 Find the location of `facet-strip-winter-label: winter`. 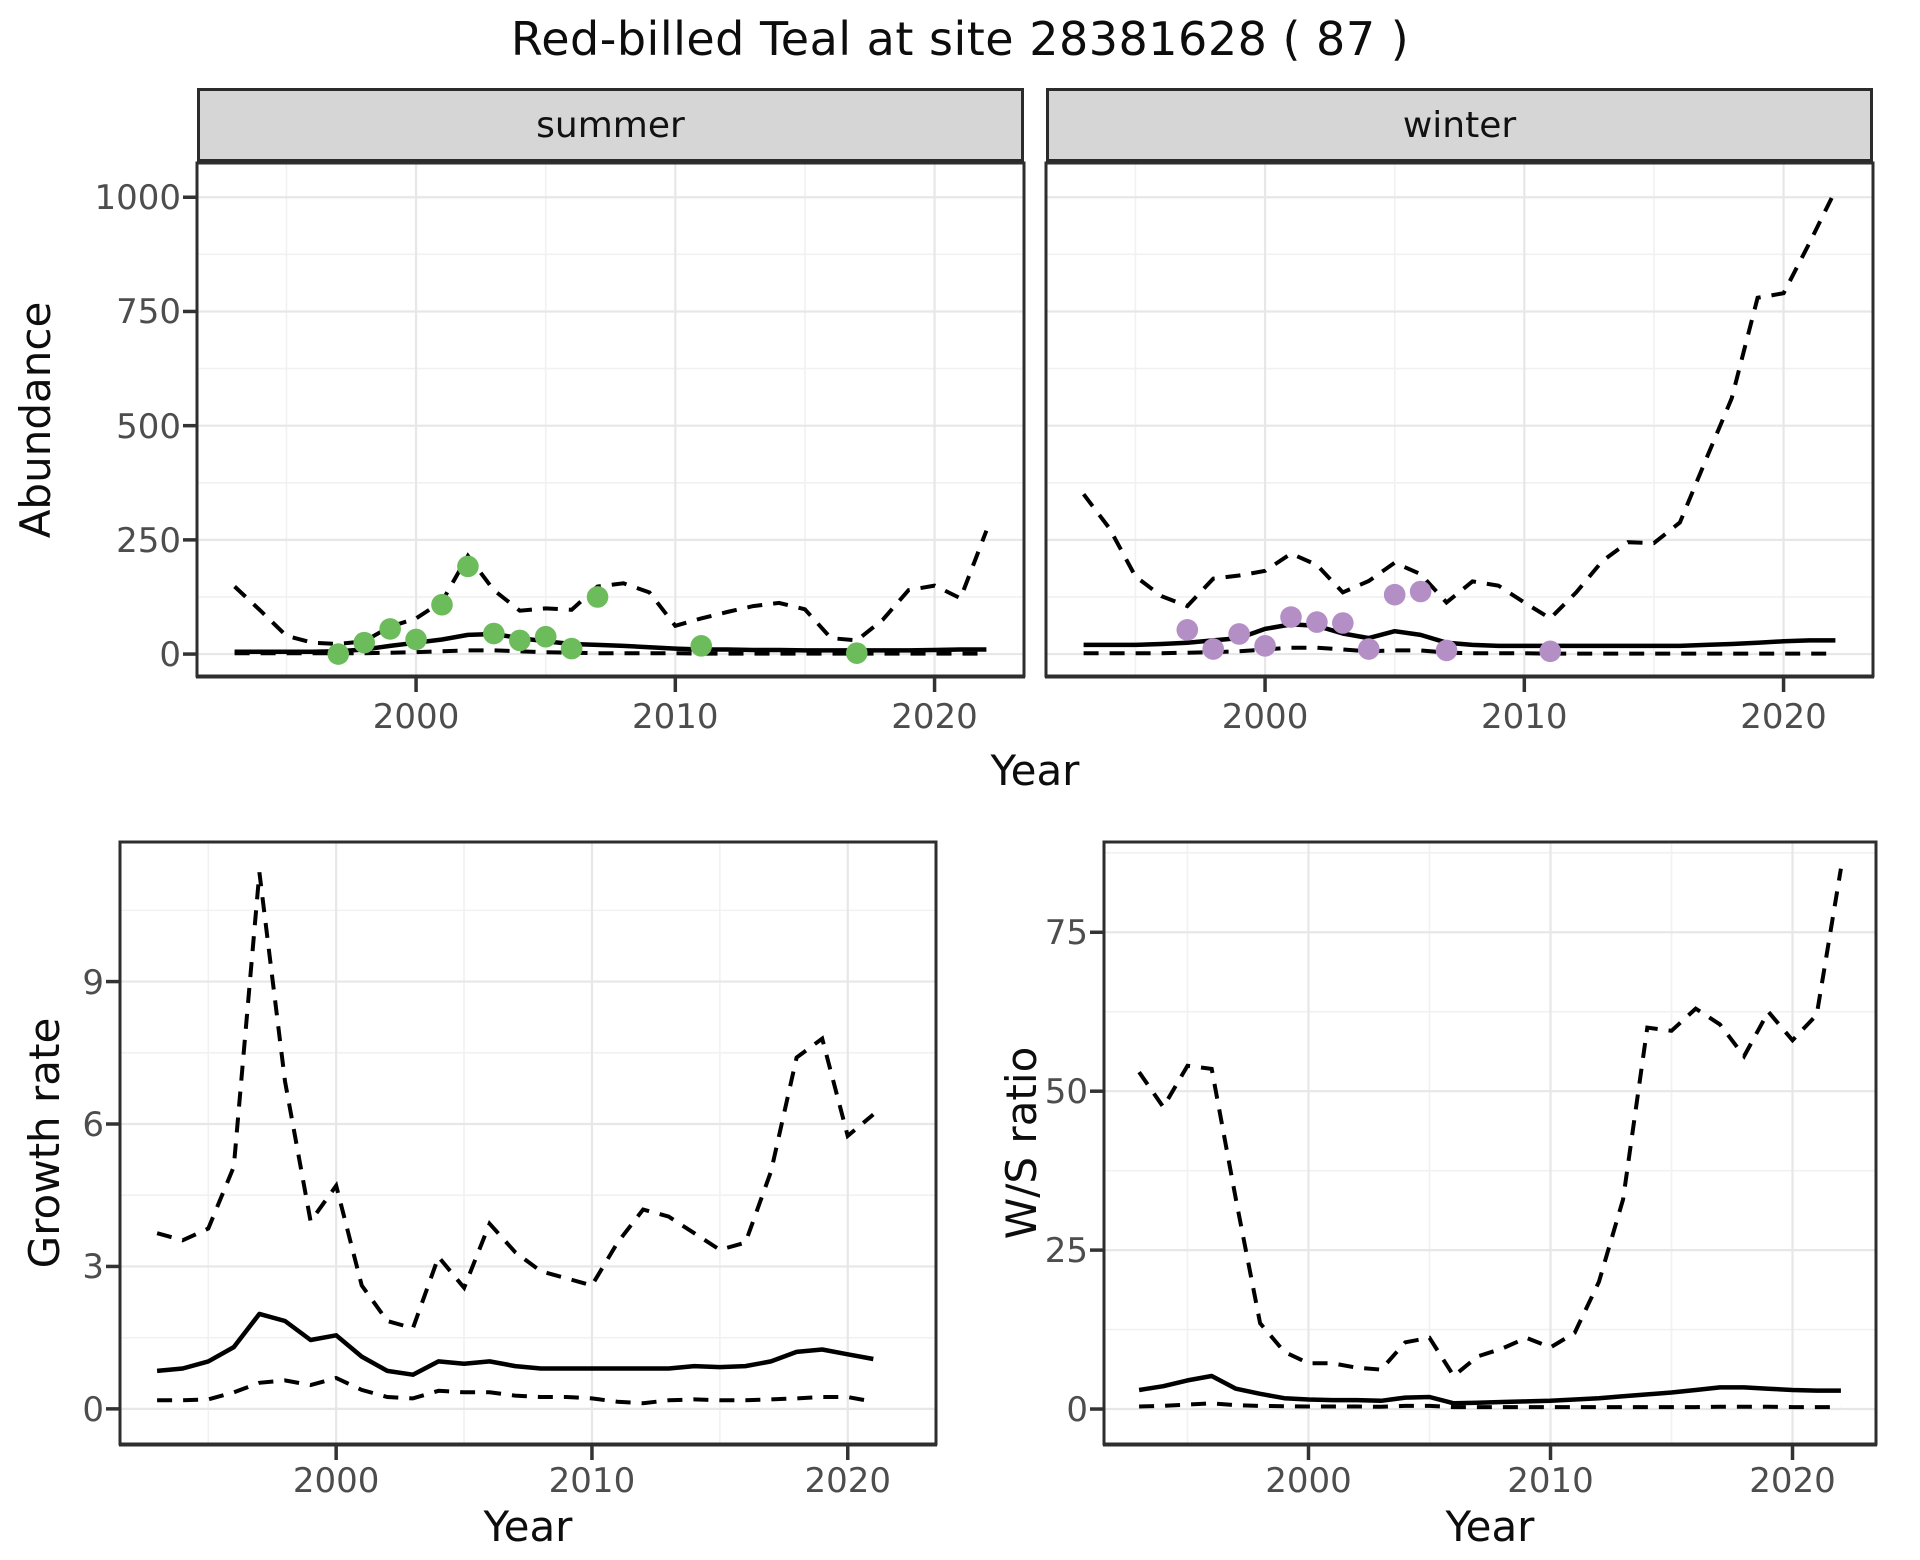

facet-strip-winter-label: winter is located at coordinates (1459, 125).